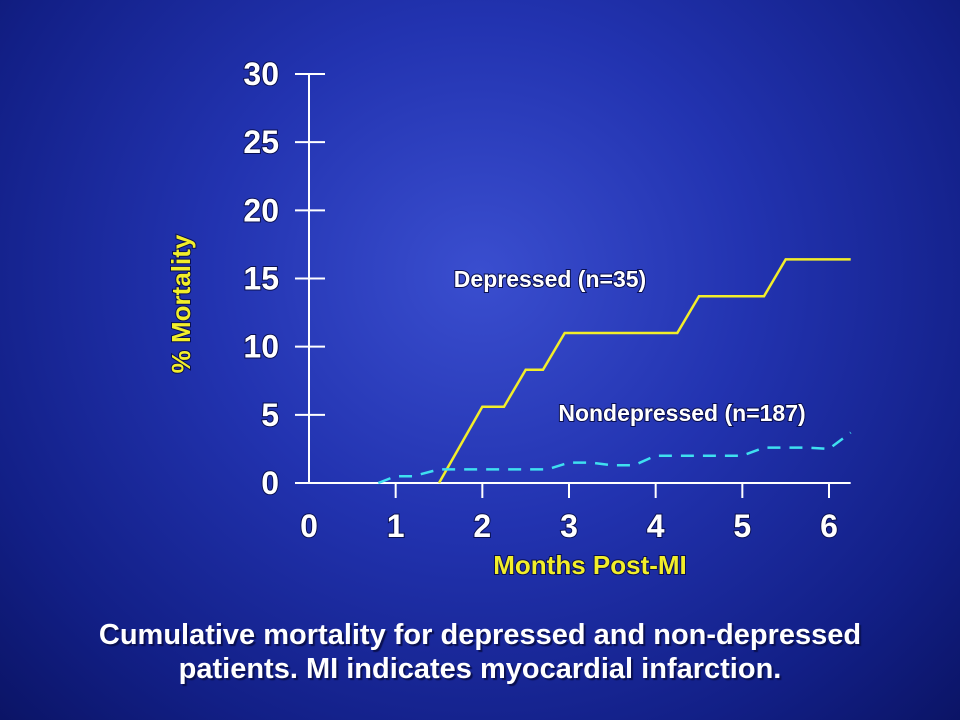 The image size is (960, 720). I want to click on y-tick-label: 20, so click(261, 210).